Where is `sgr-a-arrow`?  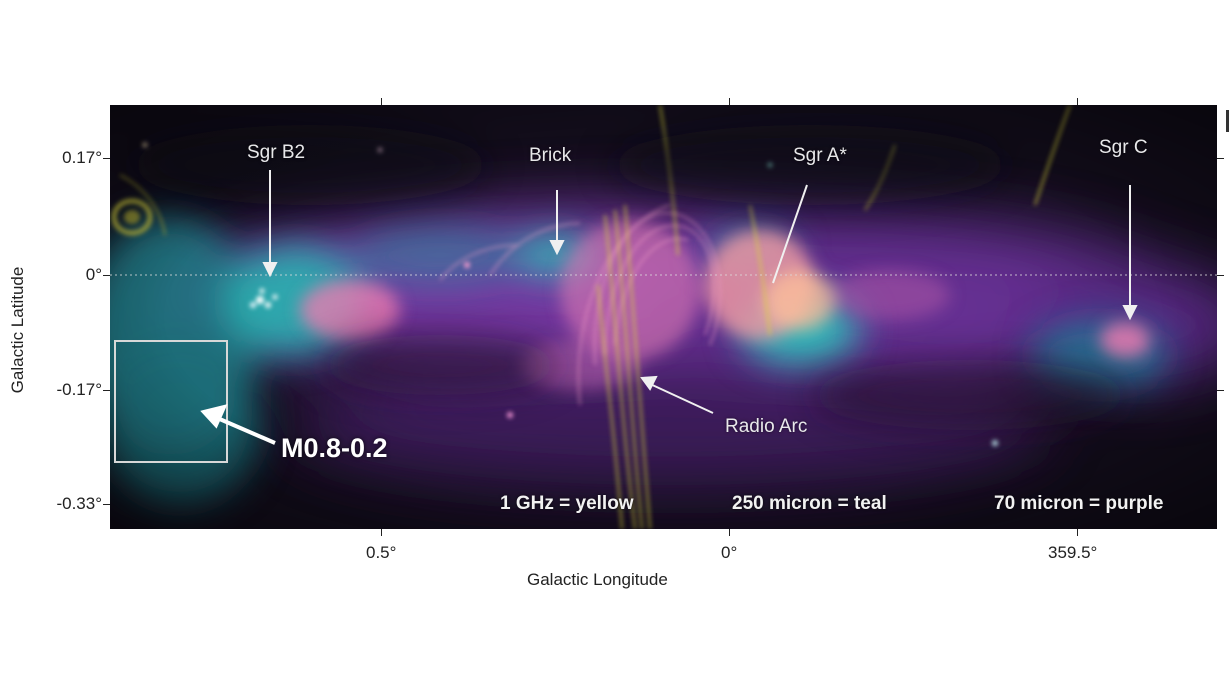 sgr-a-arrow is located at coordinates (790, 234).